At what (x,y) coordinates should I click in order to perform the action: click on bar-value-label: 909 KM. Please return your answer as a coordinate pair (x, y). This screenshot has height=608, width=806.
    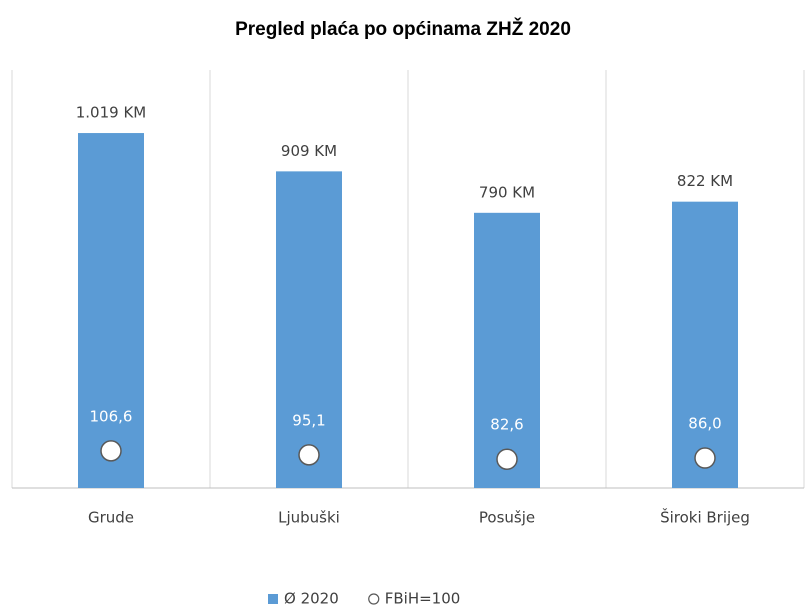
    Looking at the image, I should click on (309, 151).